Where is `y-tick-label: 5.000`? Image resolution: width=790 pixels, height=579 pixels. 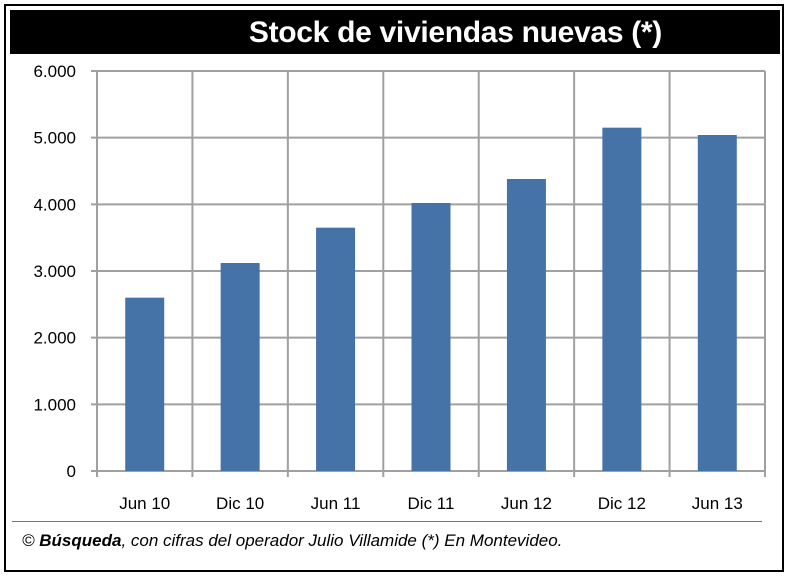 y-tick-label: 5.000 is located at coordinates (54, 138).